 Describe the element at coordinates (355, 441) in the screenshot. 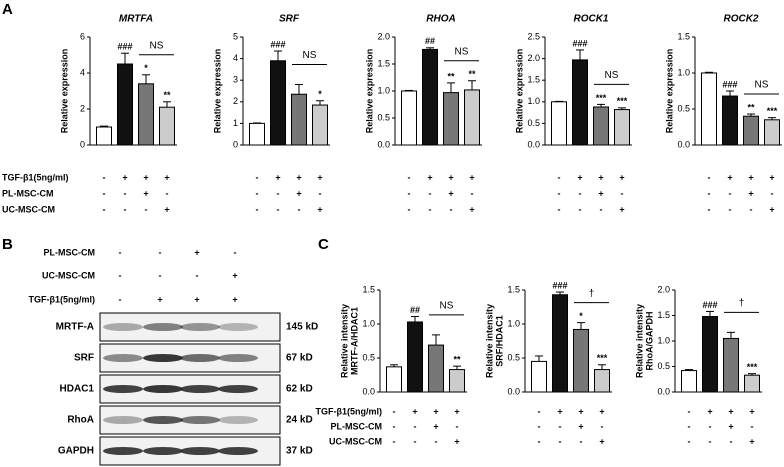

I see `treatment-label: UC-MSC-CM` at that location.